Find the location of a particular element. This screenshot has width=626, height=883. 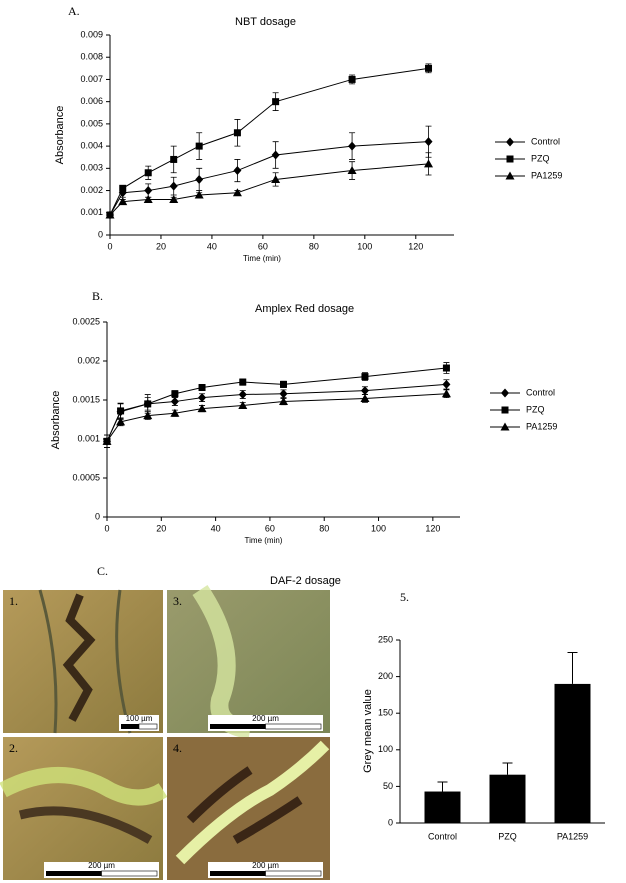

chart-title: NBT dosage is located at coordinates (265, 22).